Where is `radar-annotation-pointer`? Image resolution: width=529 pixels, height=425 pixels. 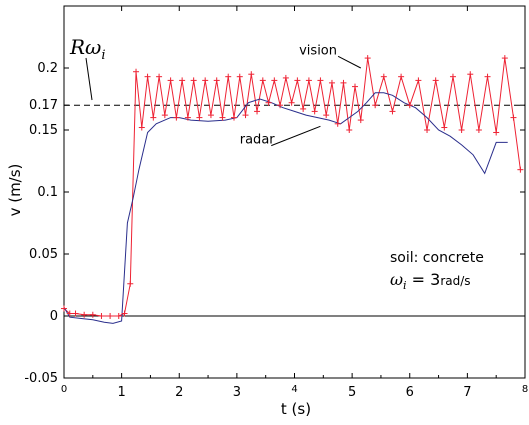 radar-annotation-pointer is located at coordinates (296, 136).